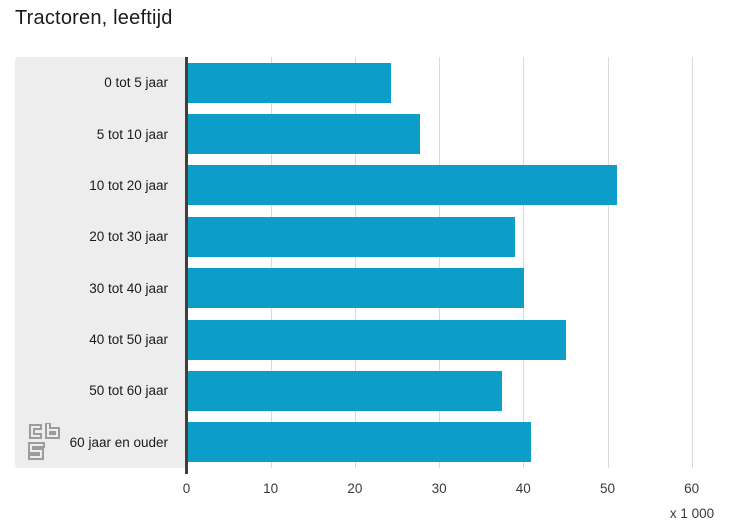 This screenshot has width=750, height=528. I want to click on x-axis: 0 10 20 30 40 50 60, so click(375, 490).